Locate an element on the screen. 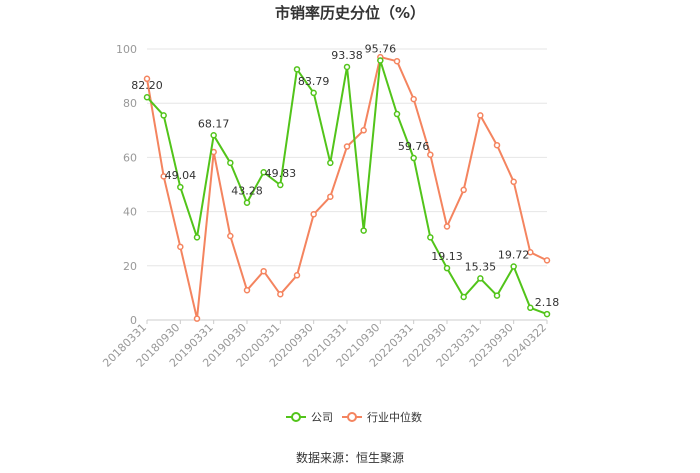 The height and width of the screenshot is (473, 700). legend-item-industry-median: 行业中位数 is located at coordinates (382, 417).